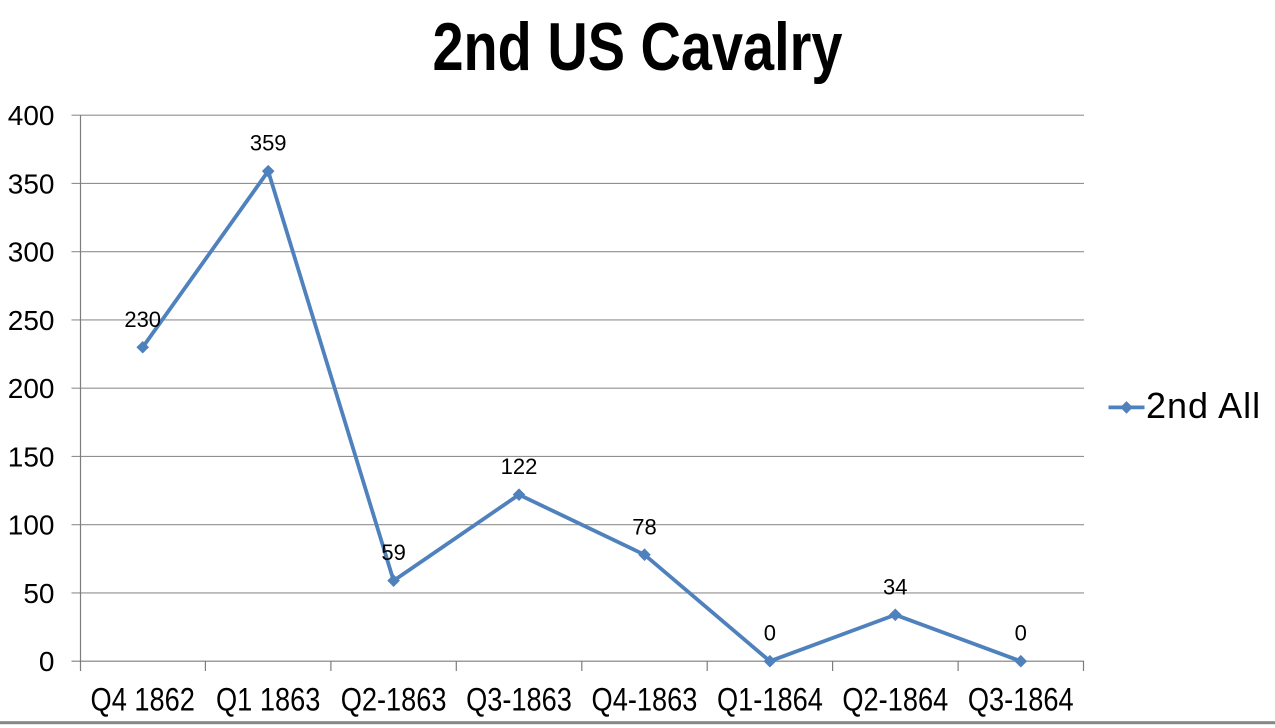  What do you see at coordinates (394, 700) in the screenshot?
I see `svg-text: Q2-1863` at bounding box center [394, 700].